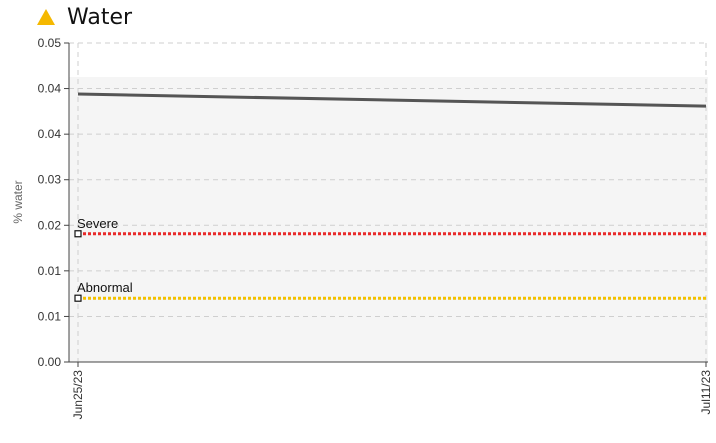 This screenshot has height=443, width=716. I want to click on y-tick-label: 0.02, so click(50, 225).